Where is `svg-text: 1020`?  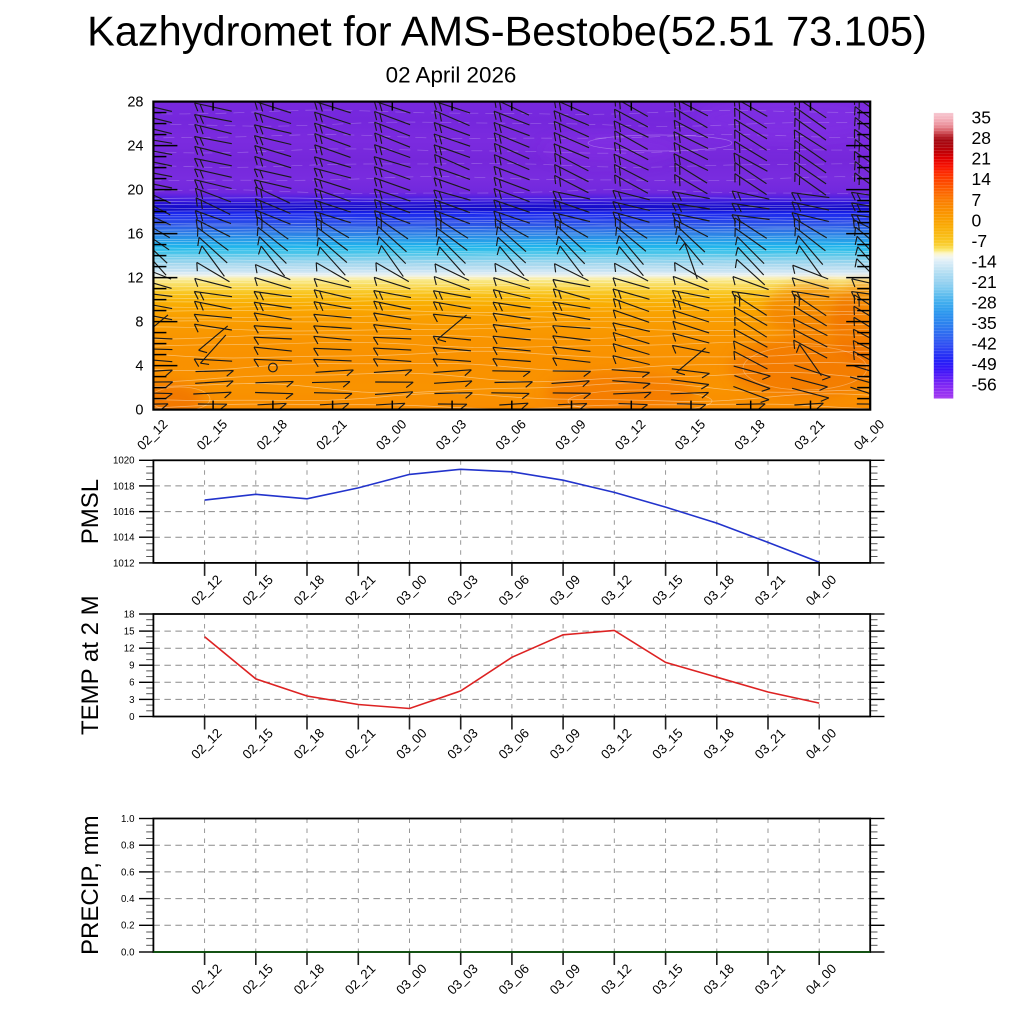 svg-text: 1020 is located at coordinates (124, 461).